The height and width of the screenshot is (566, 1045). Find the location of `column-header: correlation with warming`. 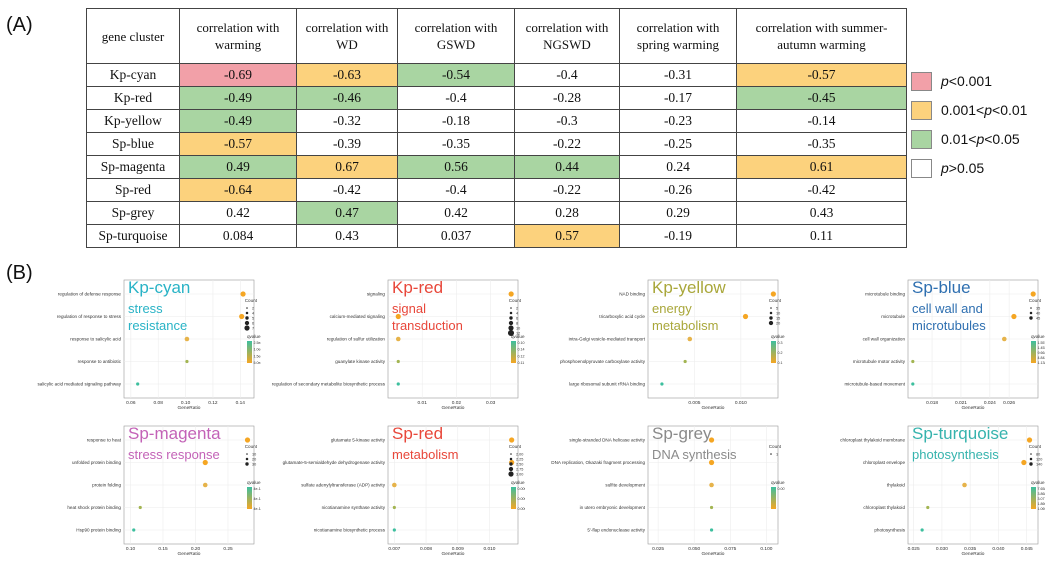

column-header: correlation with warming is located at coordinates (238, 36).